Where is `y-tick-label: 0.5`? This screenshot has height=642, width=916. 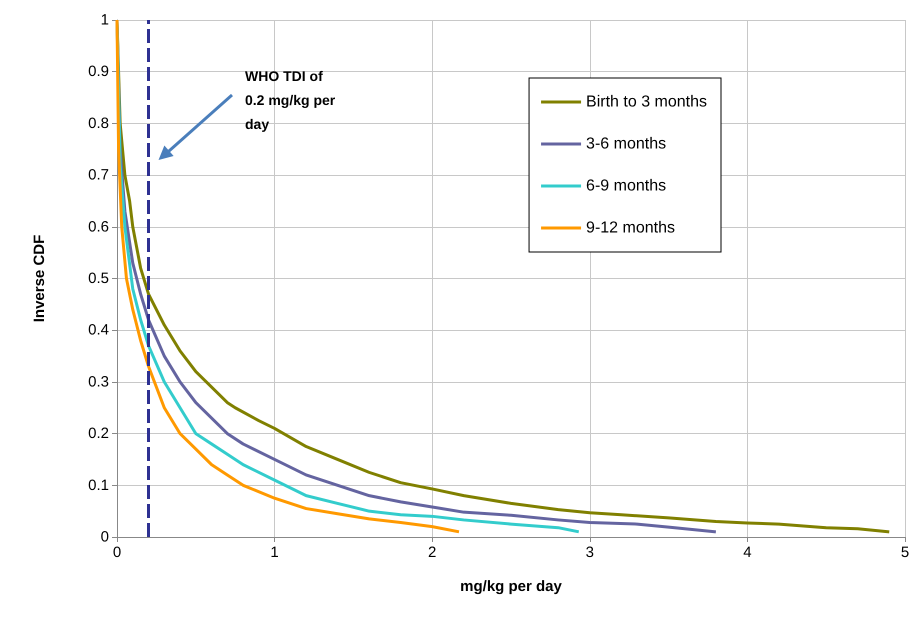 y-tick-label: 0.5 is located at coordinates (98, 278).